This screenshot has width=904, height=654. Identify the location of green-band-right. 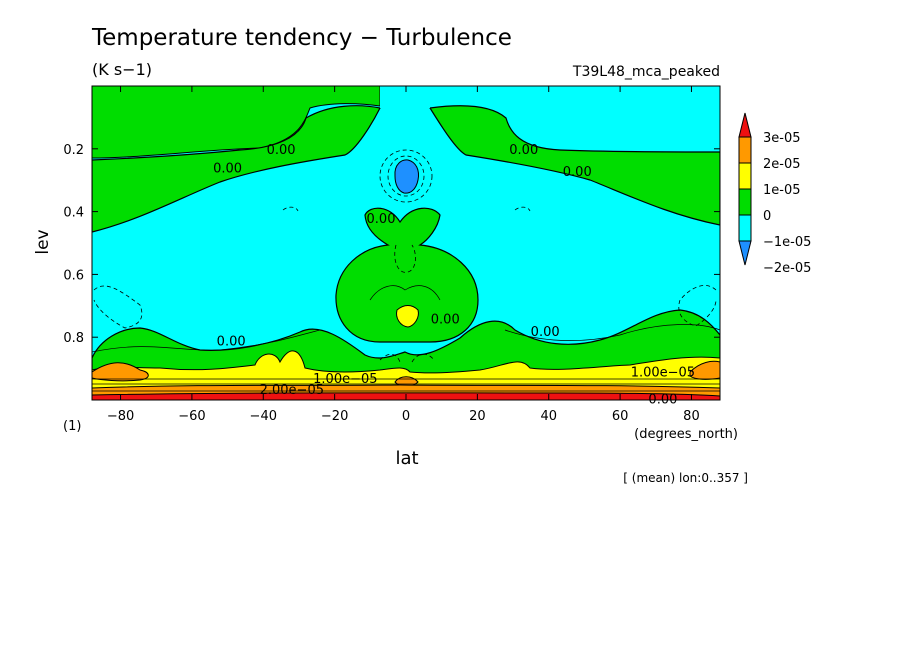
(574, 165).